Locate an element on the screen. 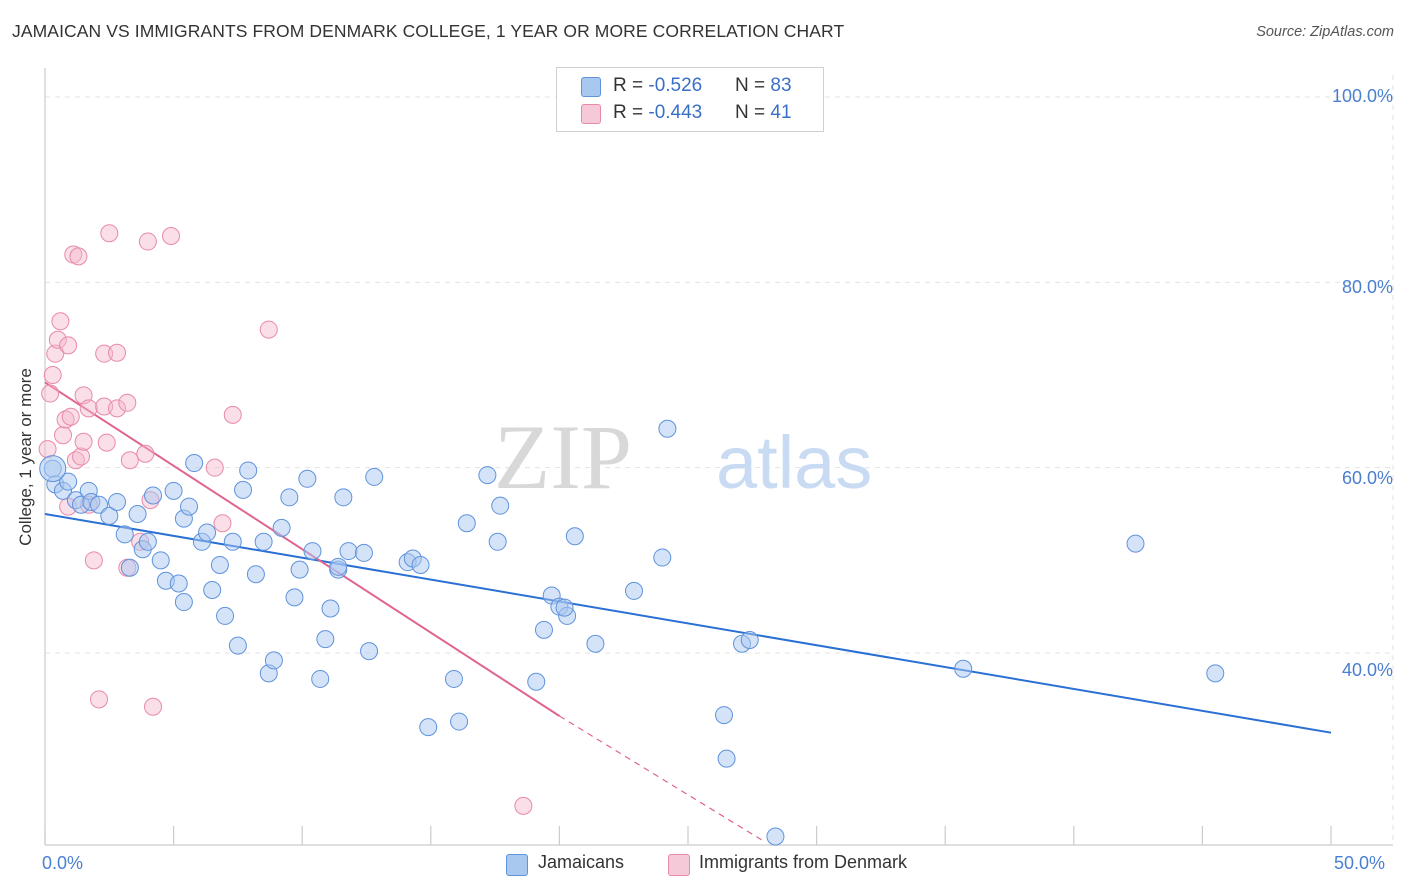 This screenshot has width=1406, height=892. legend-n: N = 83 is located at coordinates (763, 86).